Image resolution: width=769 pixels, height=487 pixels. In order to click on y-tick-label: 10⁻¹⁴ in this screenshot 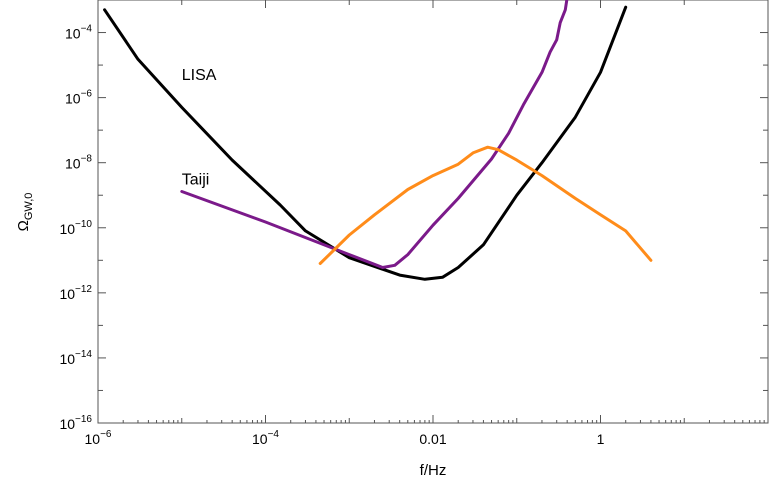, I will do `click(75, 358)`.